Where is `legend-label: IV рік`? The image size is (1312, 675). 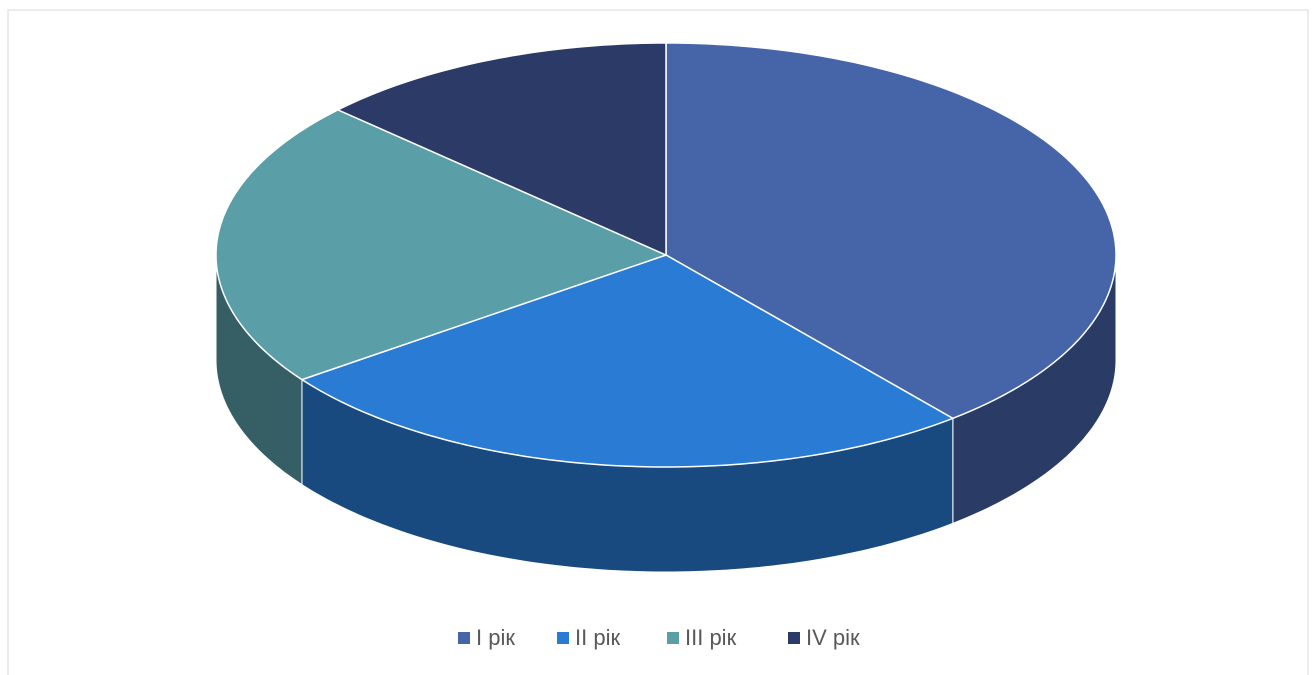
legend-label: IV рік is located at coordinates (833, 637).